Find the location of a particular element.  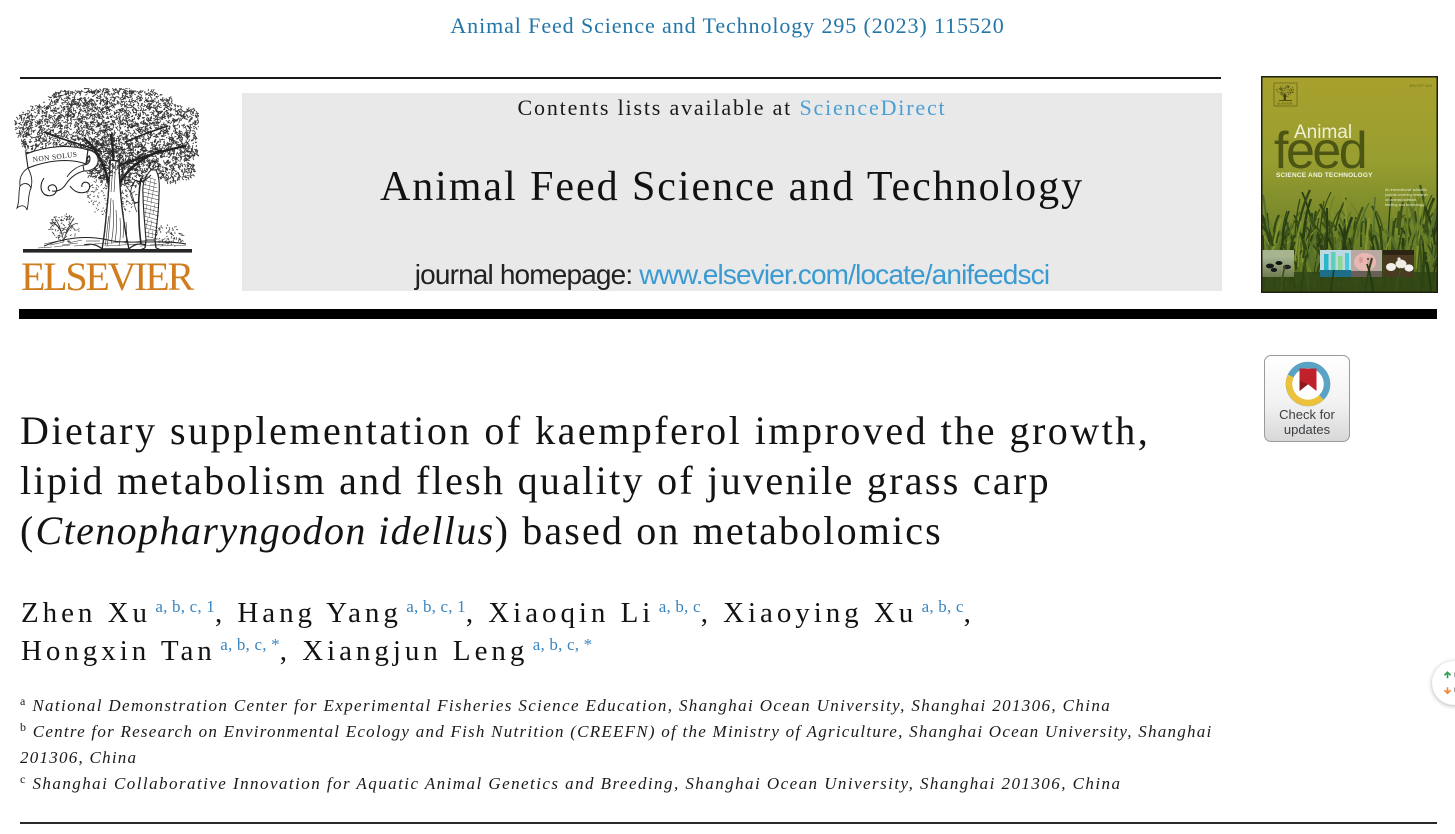

svg-text: feed is located at coordinates (1319, 151).